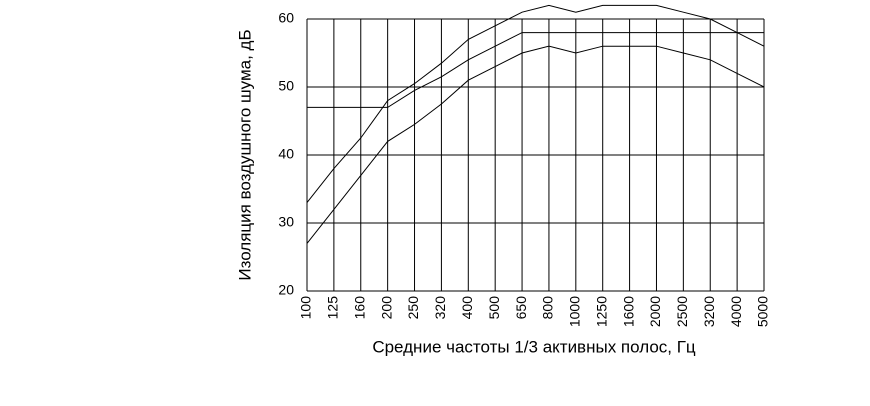 This screenshot has width=870, height=406. What do you see at coordinates (682, 311) in the screenshot?
I see `x-tick-label: 2500` at bounding box center [682, 311].